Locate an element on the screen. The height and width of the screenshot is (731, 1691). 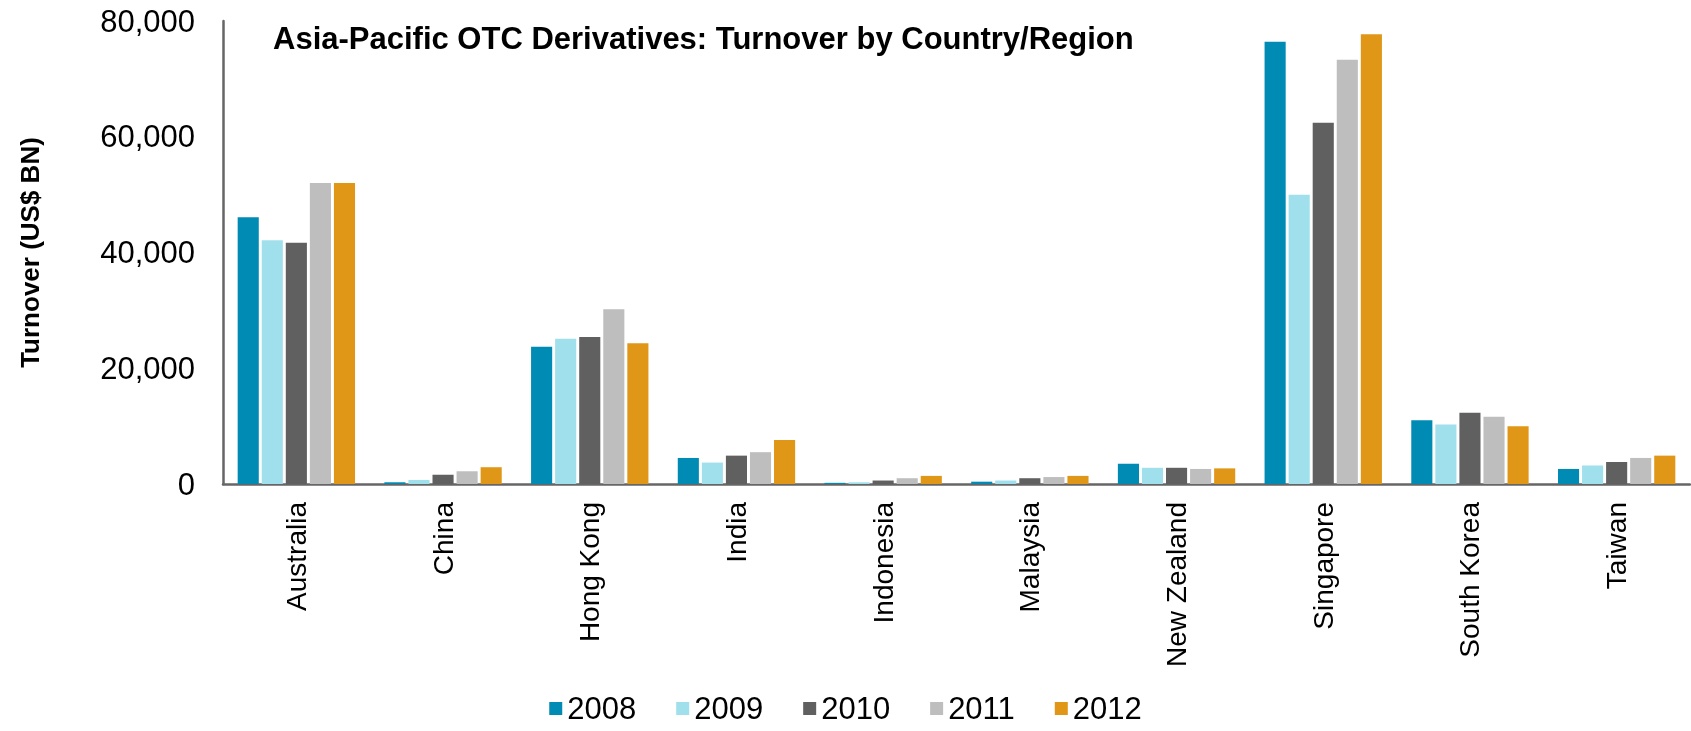
legend-label: 2008 is located at coordinates (602, 708).